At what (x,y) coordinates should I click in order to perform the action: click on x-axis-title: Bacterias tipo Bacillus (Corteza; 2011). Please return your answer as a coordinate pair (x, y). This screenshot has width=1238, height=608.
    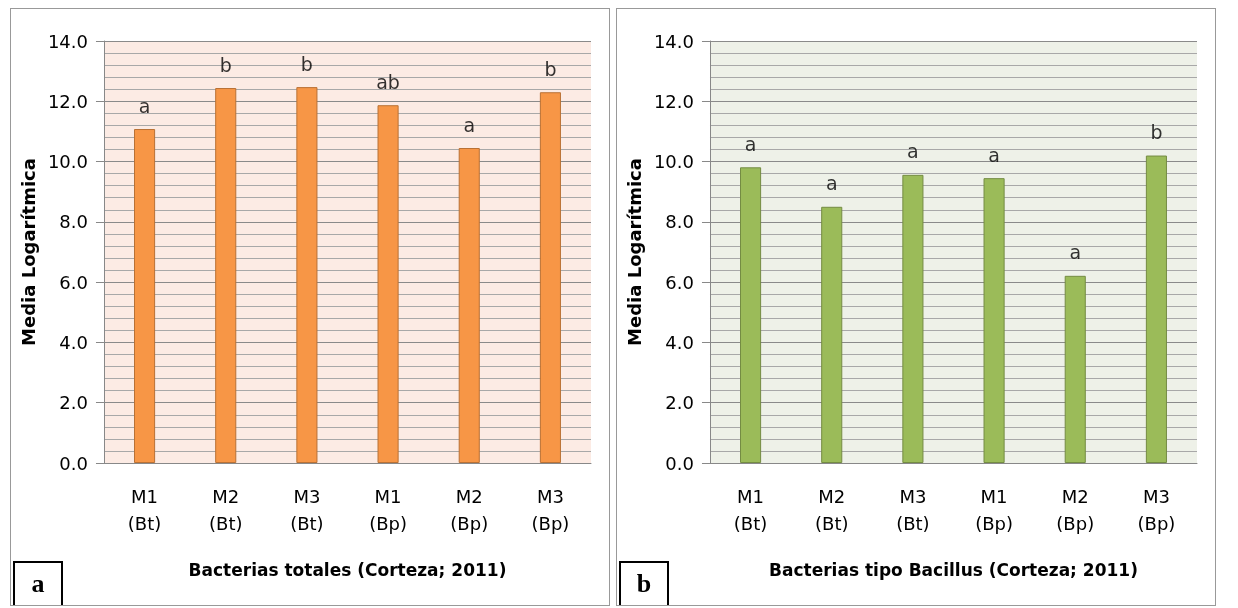
    Looking at the image, I should click on (953, 569).